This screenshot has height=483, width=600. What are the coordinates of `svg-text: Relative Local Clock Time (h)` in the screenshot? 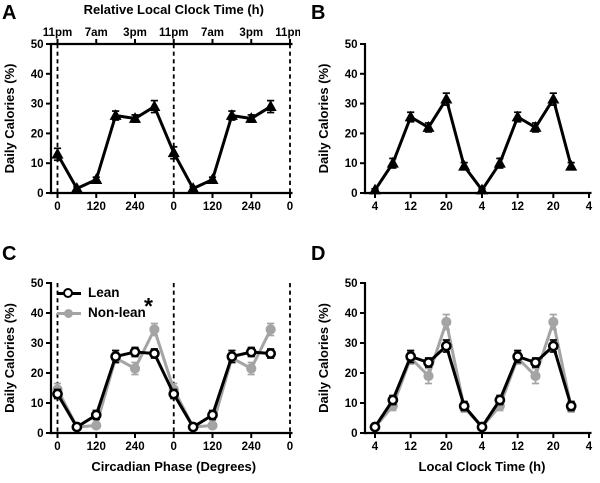 It's located at (174, 9).